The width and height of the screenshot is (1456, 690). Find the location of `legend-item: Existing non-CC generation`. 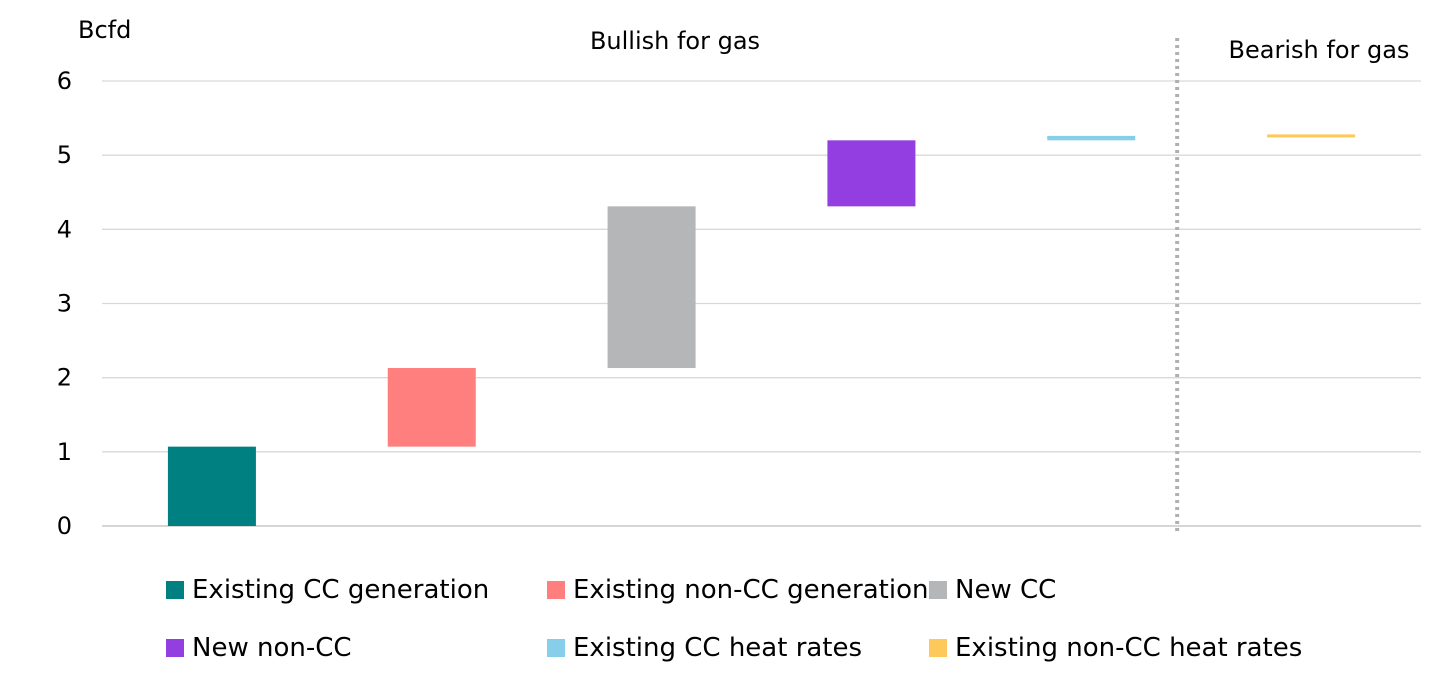

legend-item: Existing non-CC generation is located at coordinates (737, 590).